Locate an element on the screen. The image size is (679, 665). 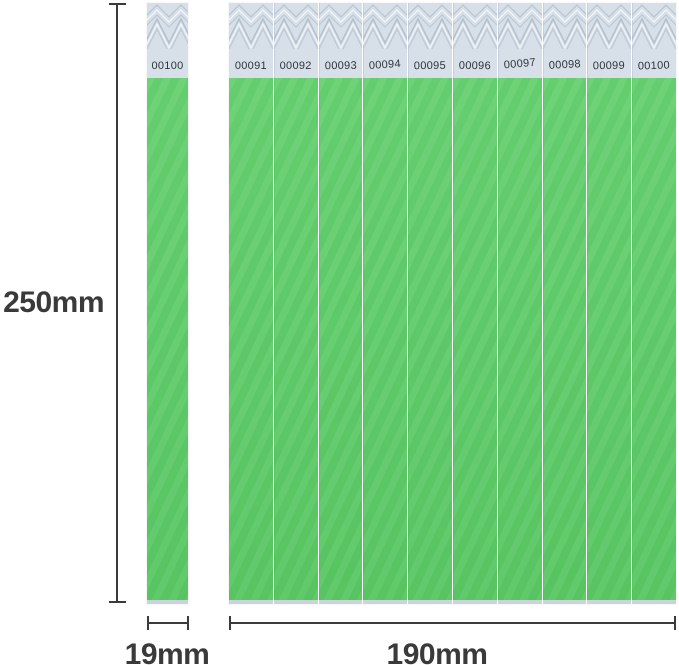
serial-number: 00097 is located at coordinates (520, 64).